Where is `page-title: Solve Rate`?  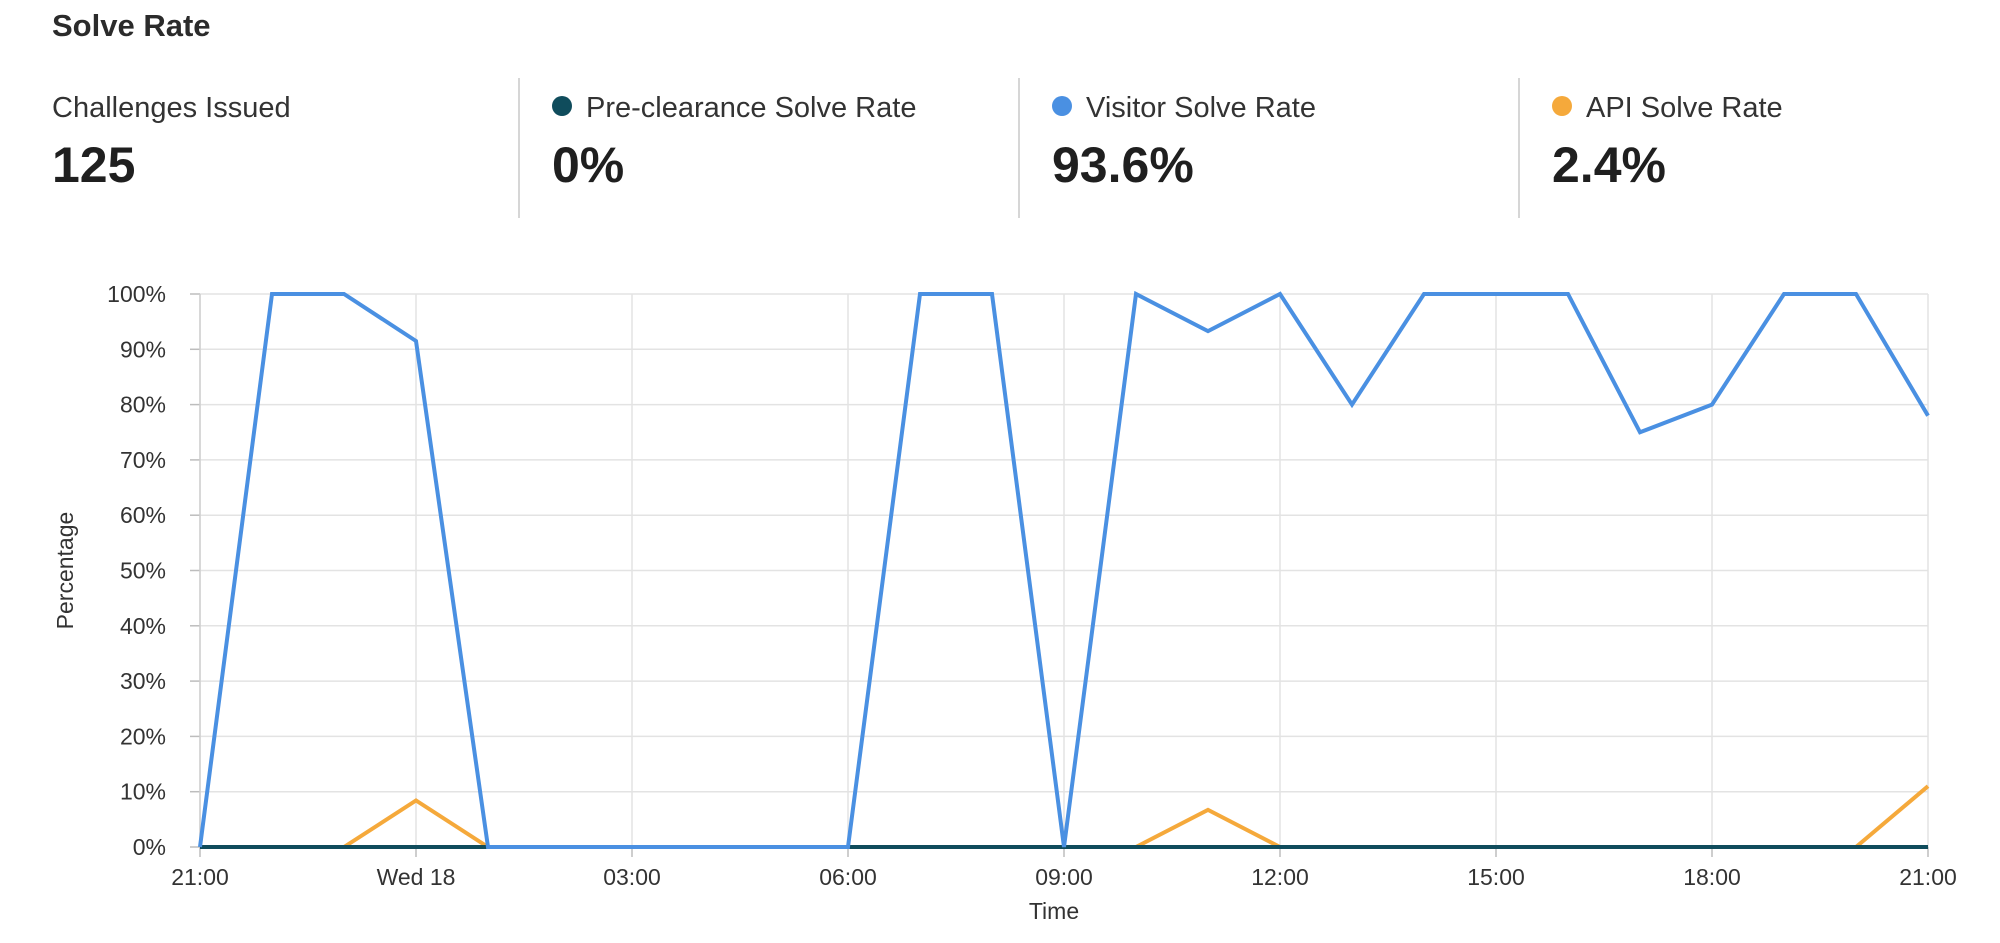
page-title: Solve Rate is located at coordinates (131, 25).